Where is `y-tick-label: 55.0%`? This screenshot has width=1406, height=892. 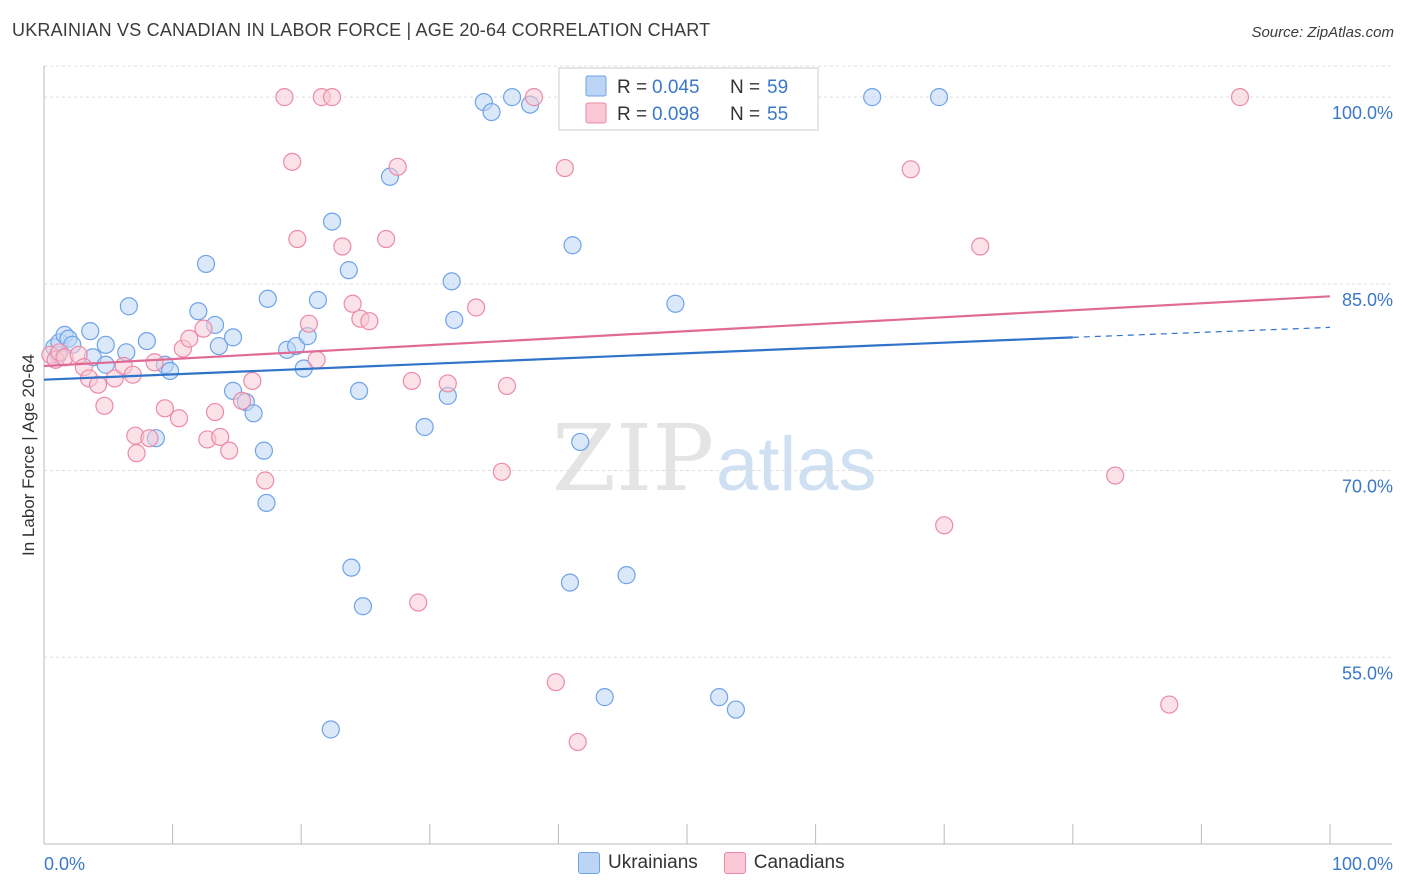
y-tick-label: 55.0% is located at coordinates (1367, 673).